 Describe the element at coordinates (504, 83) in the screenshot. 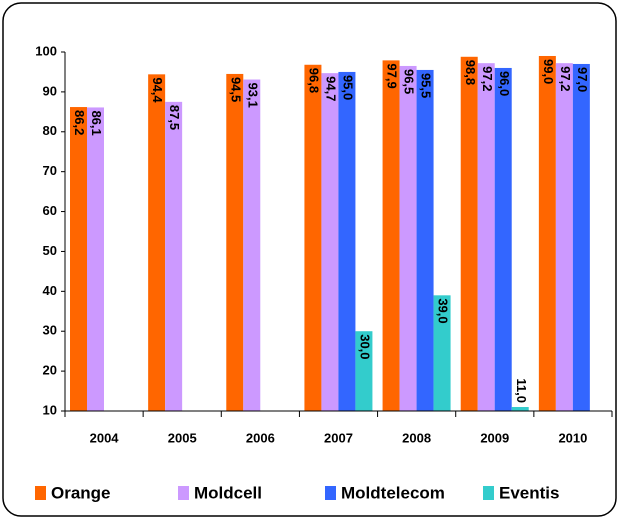

I see `value-label: 96,0` at that location.